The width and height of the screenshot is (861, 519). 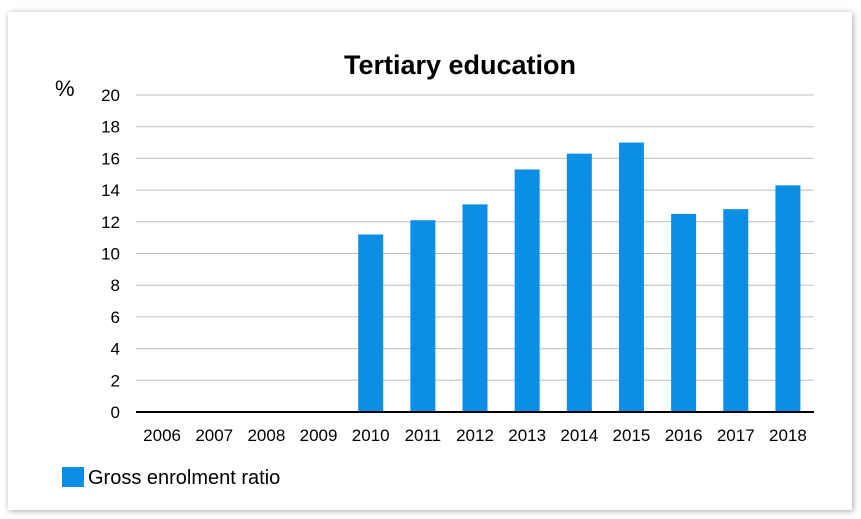 What do you see at coordinates (110, 158) in the screenshot?
I see `y-tick-label: 16` at bounding box center [110, 158].